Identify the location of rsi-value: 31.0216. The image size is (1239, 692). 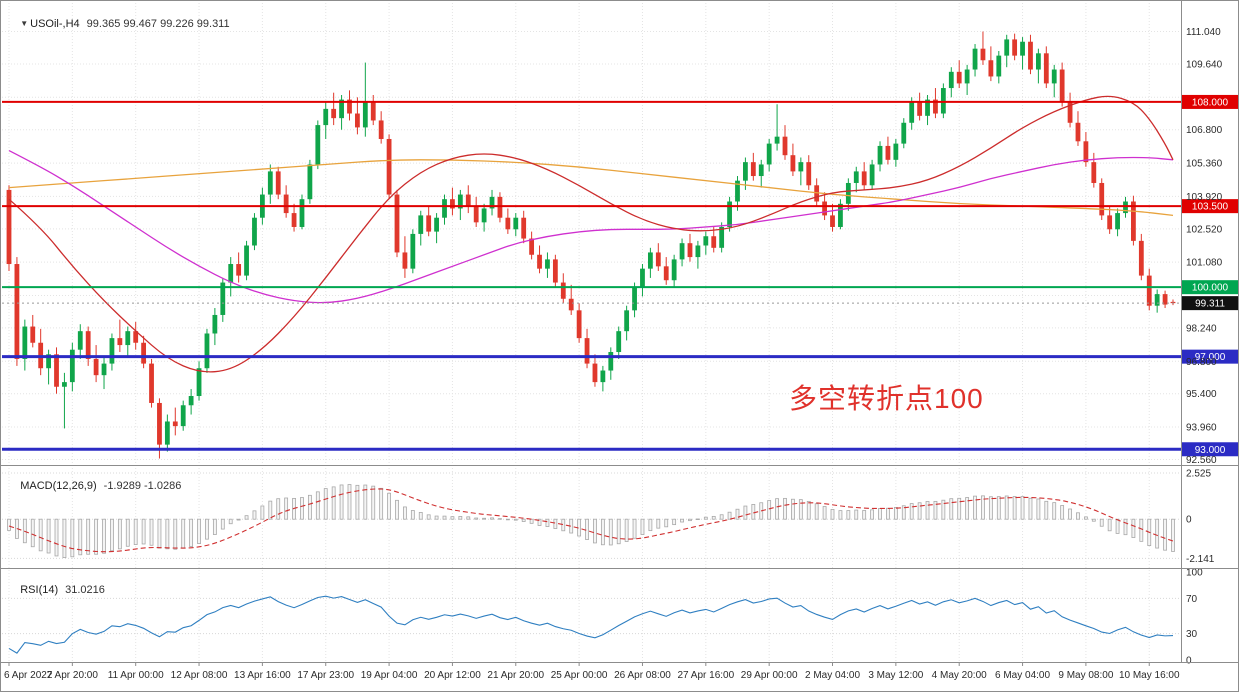
(85, 590).